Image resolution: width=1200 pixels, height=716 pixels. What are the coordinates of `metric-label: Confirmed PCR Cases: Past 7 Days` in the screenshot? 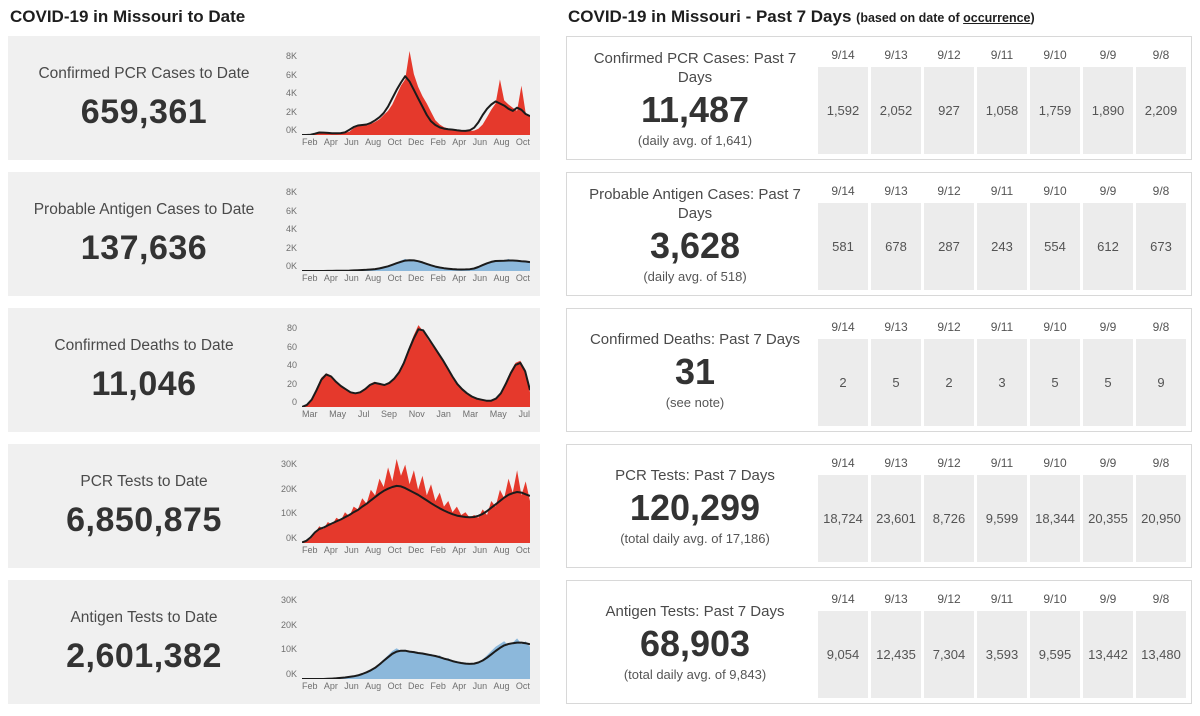 It's located at (695, 68).